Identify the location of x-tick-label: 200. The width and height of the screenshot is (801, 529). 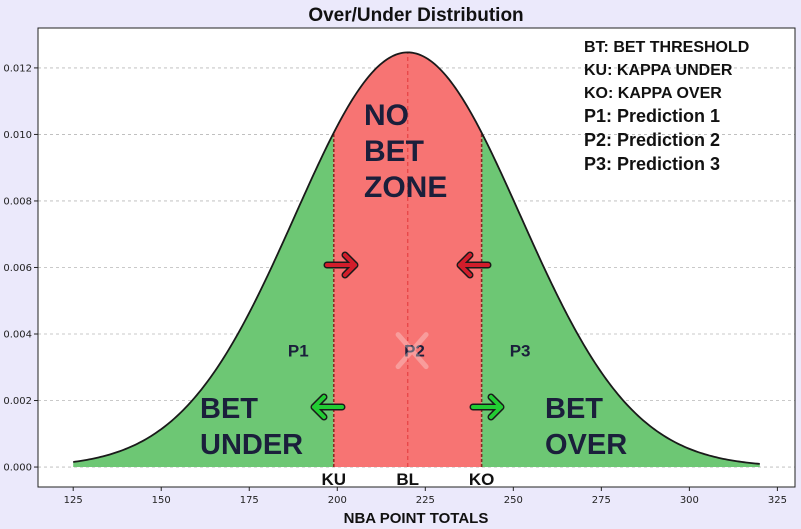
(337, 500).